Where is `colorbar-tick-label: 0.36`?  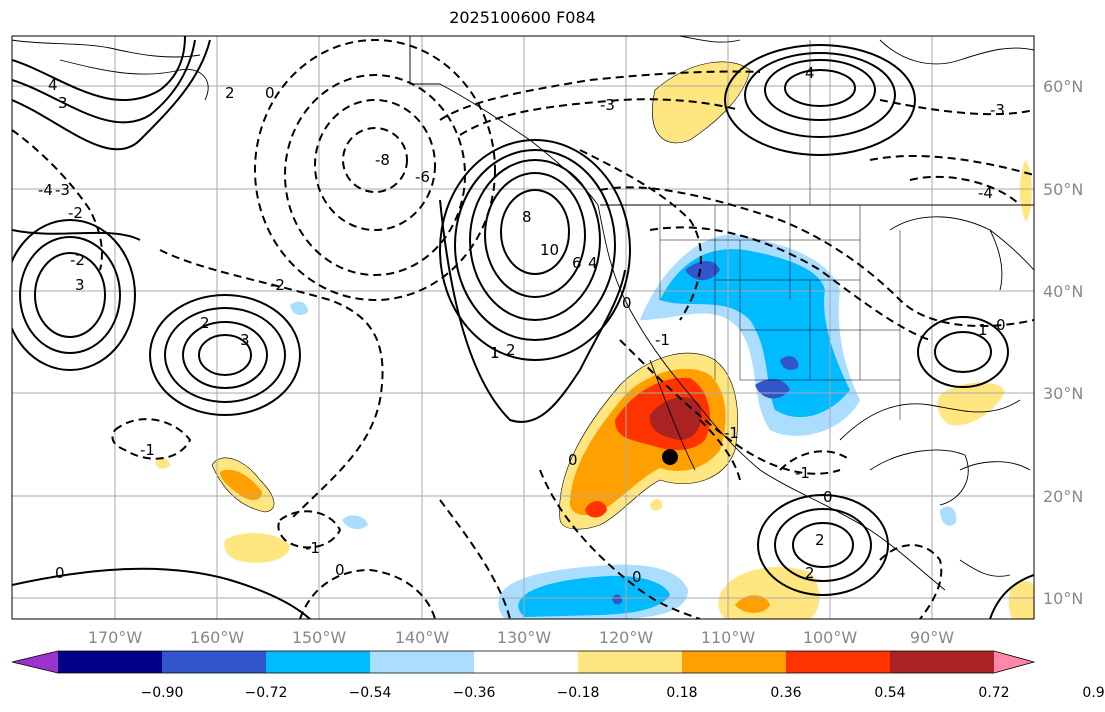
colorbar-tick-label: 0.36 is located at coordinates (785, 693).